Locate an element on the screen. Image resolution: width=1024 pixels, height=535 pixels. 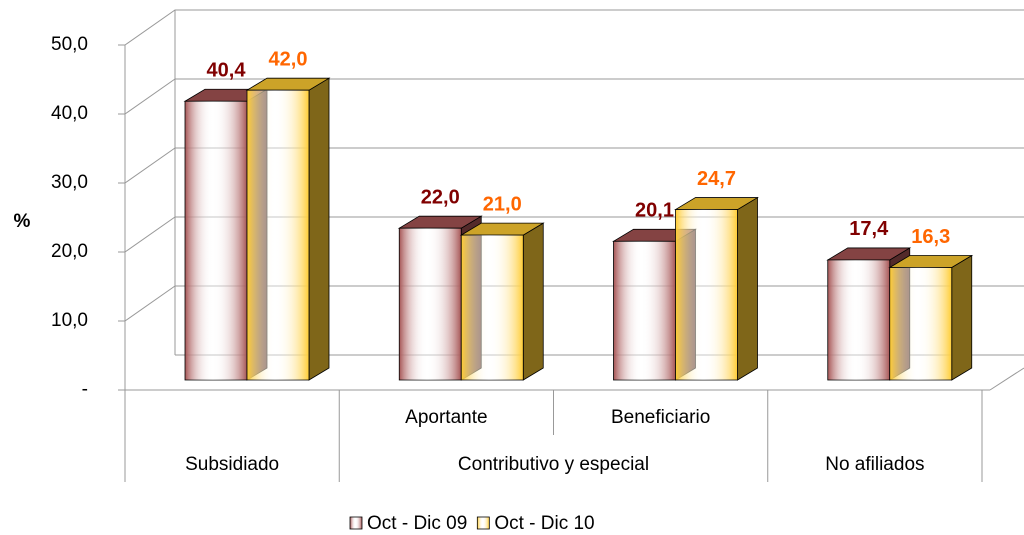
y-tick-label: 50,0 is located at coordinates (69, 44).